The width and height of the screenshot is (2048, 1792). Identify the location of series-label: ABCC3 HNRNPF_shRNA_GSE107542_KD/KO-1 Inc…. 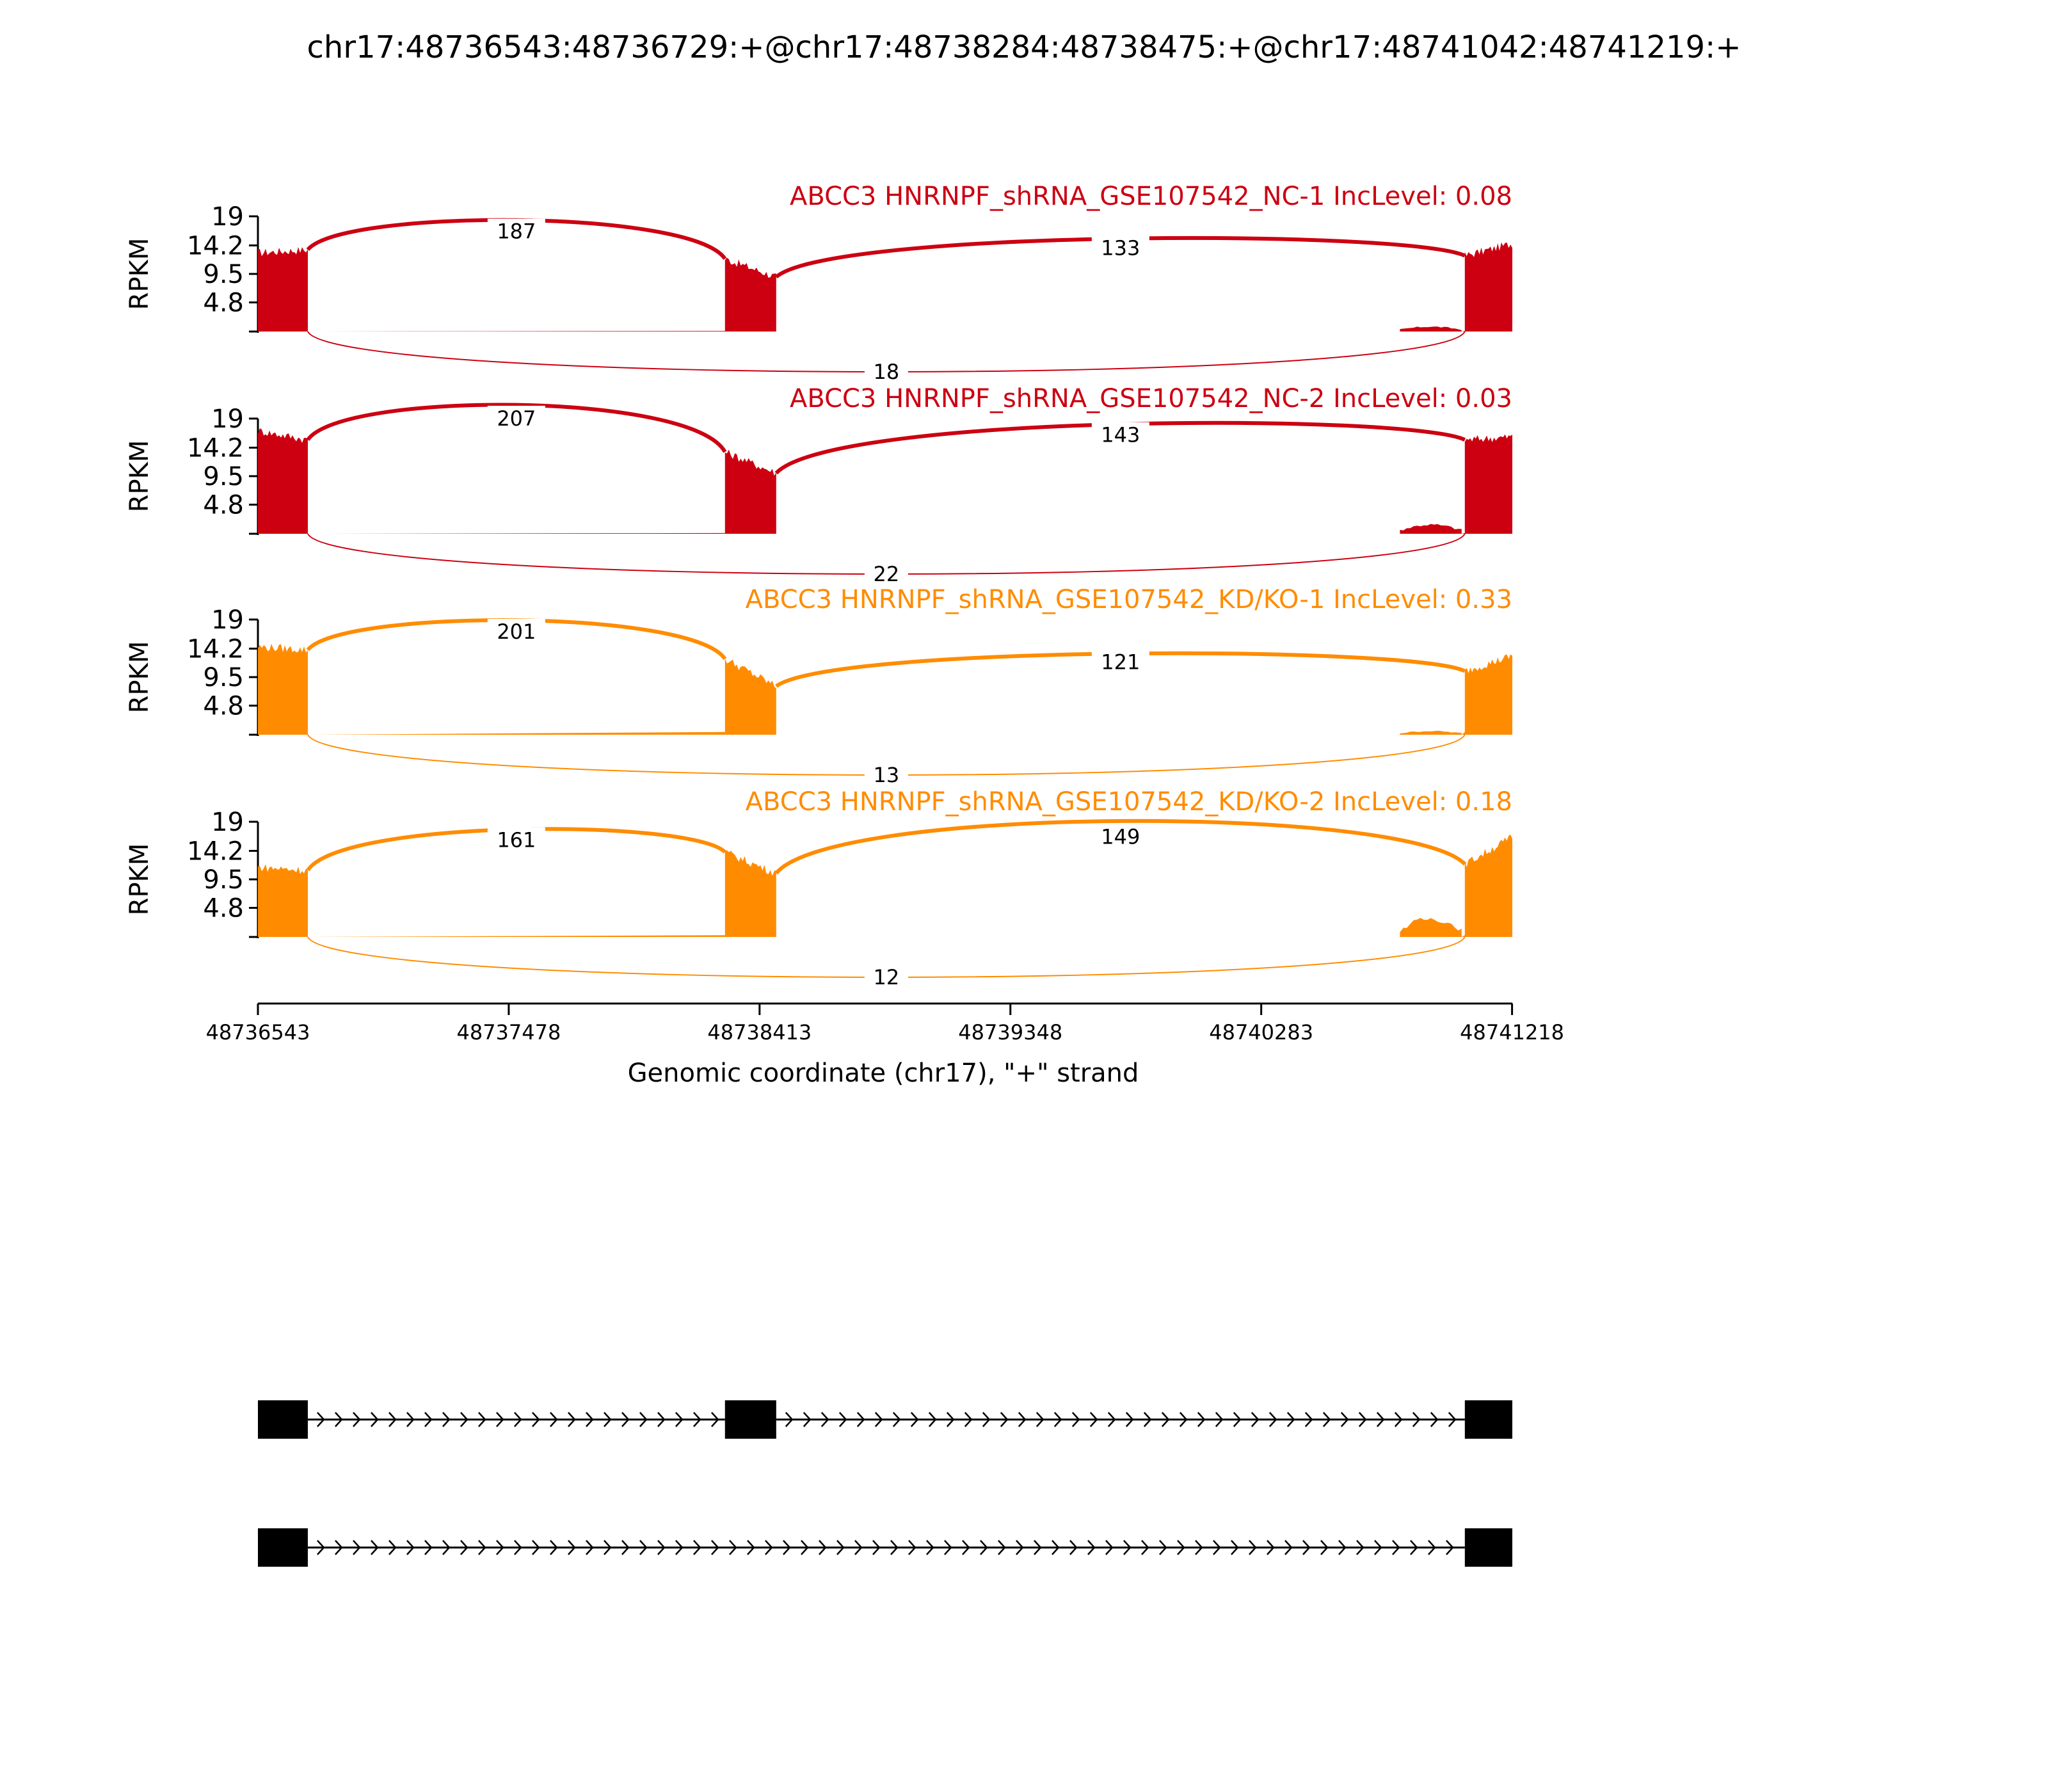
(1129, 599).